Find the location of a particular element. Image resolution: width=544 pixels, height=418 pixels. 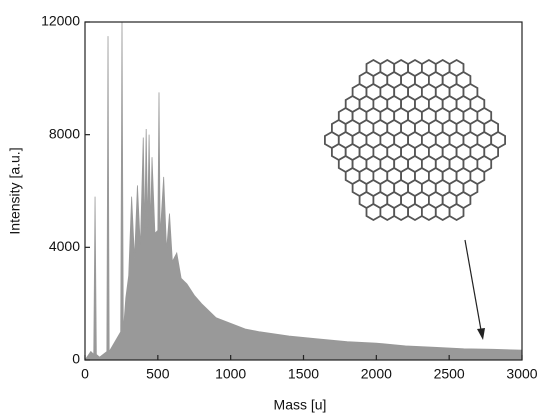

x-tick-label: 2500 is located at coordinates (449, 374).